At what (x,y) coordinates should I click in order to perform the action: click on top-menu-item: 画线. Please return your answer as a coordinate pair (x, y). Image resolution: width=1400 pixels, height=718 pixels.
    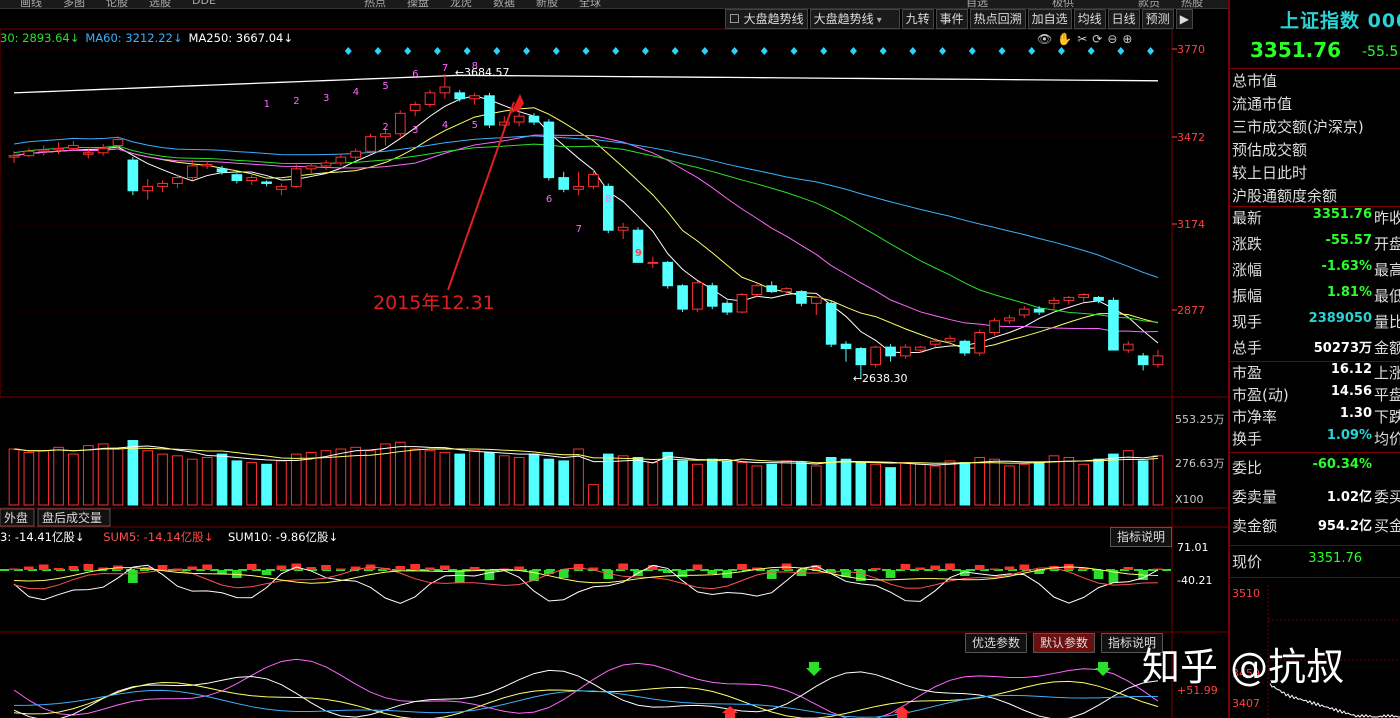
    Looking at the image, I should click on (31, 4).